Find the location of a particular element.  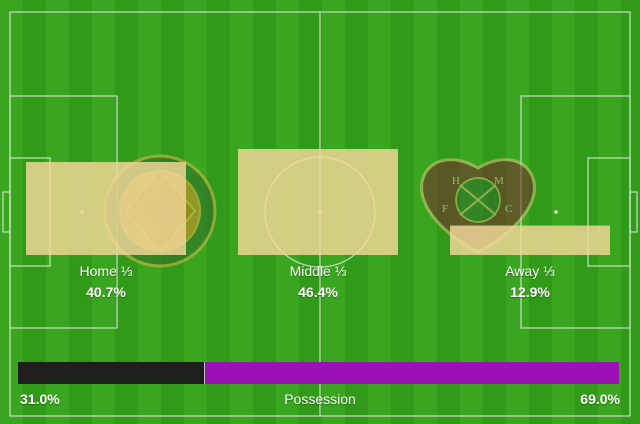

zone-value-middle: 46.4% is located at coordinates (318, 292).